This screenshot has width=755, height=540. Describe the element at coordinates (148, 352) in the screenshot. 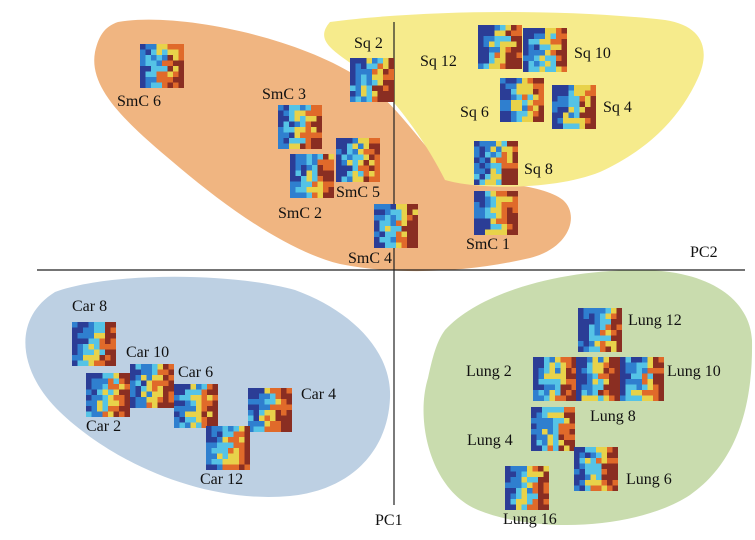

I see `sample-label-car-10: Car 10` at that location.